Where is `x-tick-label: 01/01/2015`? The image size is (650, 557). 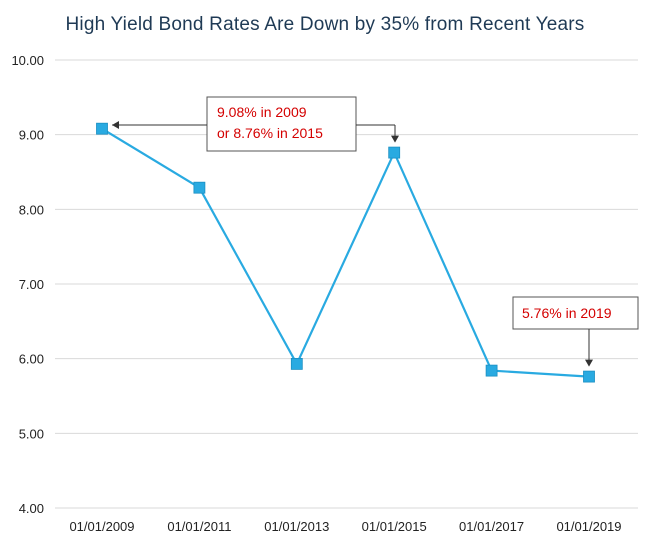 x-tick-label: 01/01/2015 is located at coordinates (394, 526).